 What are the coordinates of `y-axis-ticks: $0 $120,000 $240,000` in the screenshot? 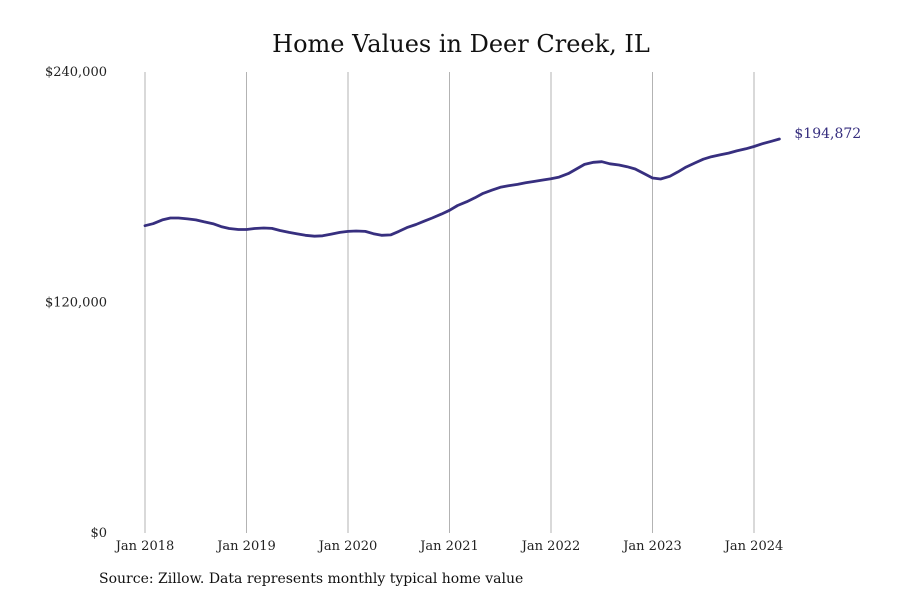 It's located at (76, 303).